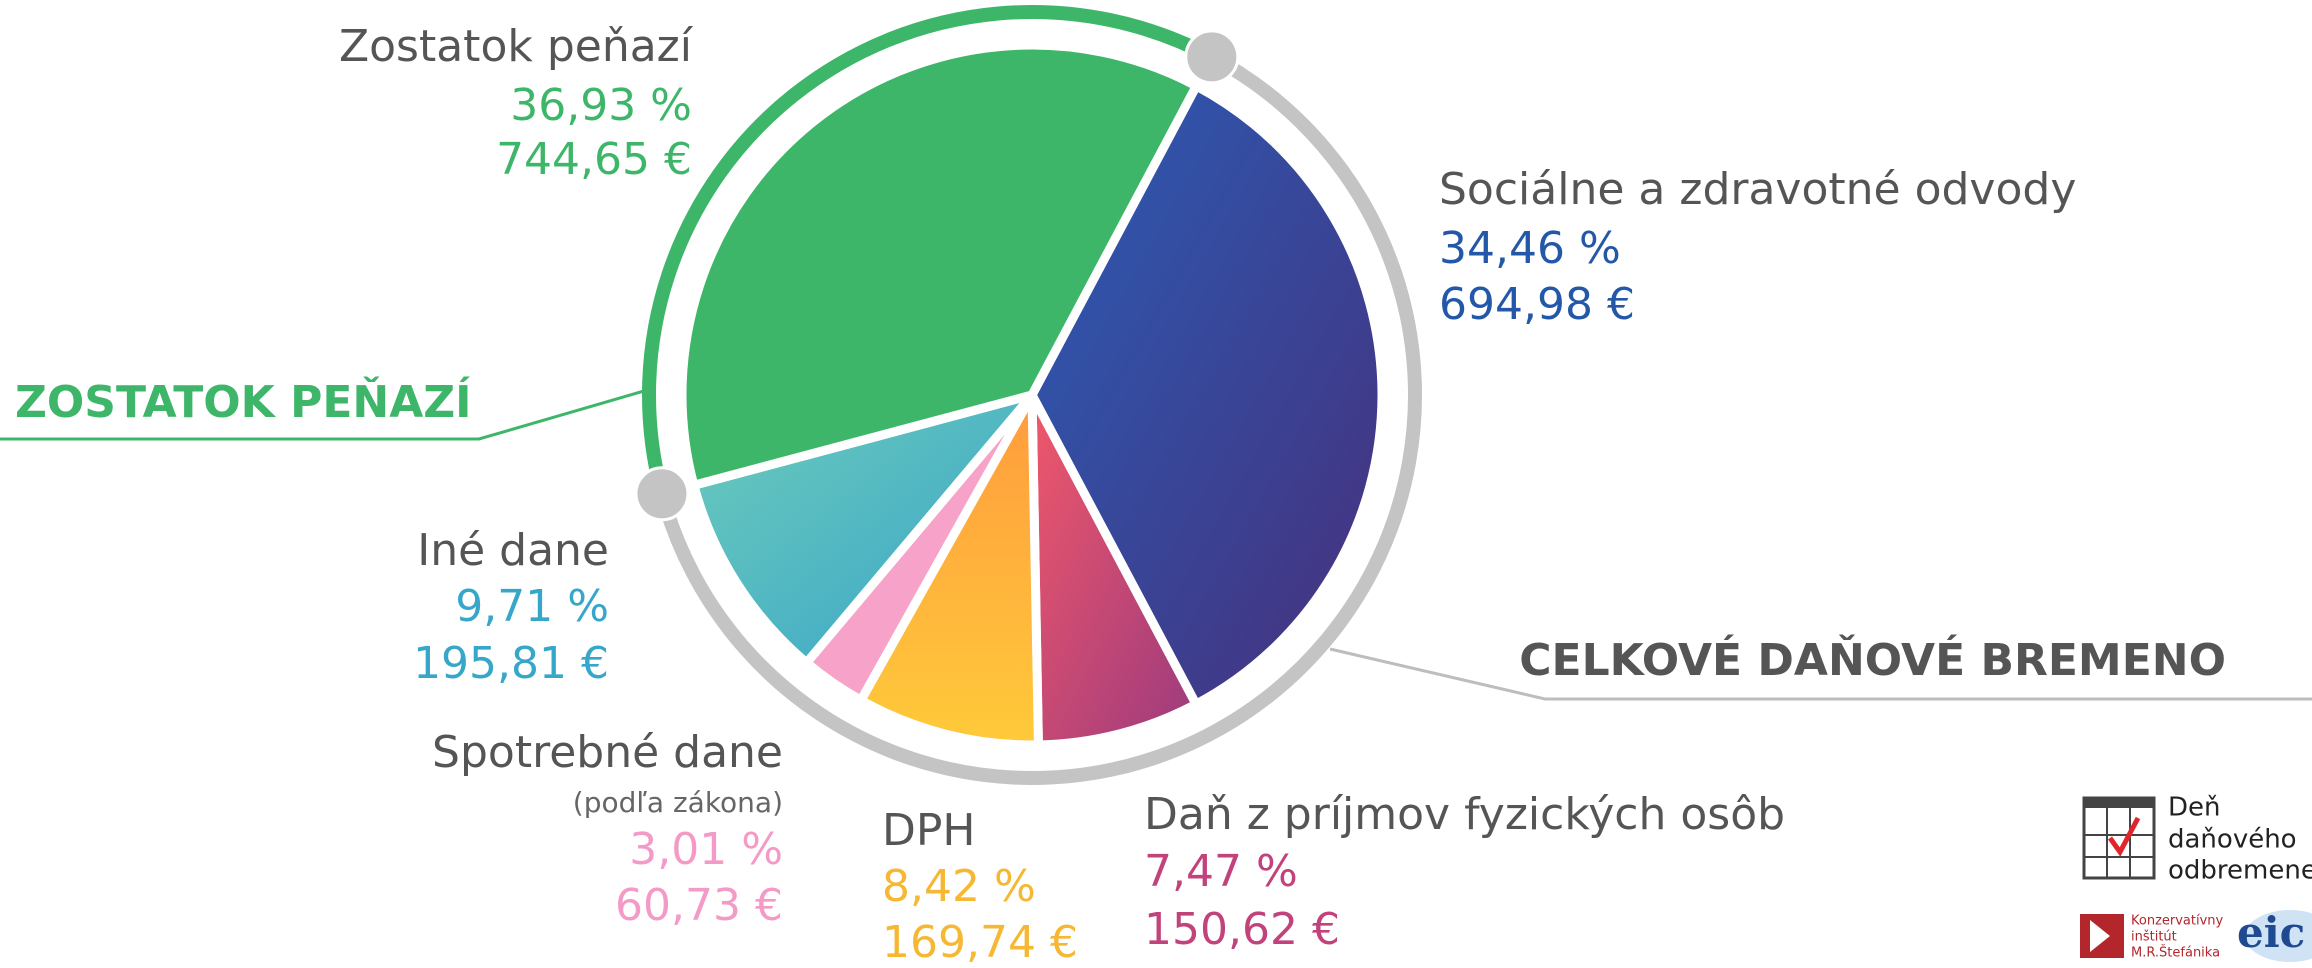 This screenshot has width=2312, height=968. I want to click on percent-label: 7,47 %, so click(1221, 871).